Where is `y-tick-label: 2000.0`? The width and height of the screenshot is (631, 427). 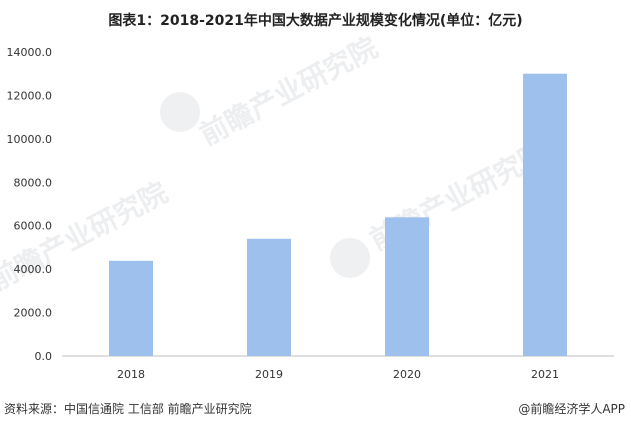 y-tick-label: 2000.0 is located at coordinates (33, 313).